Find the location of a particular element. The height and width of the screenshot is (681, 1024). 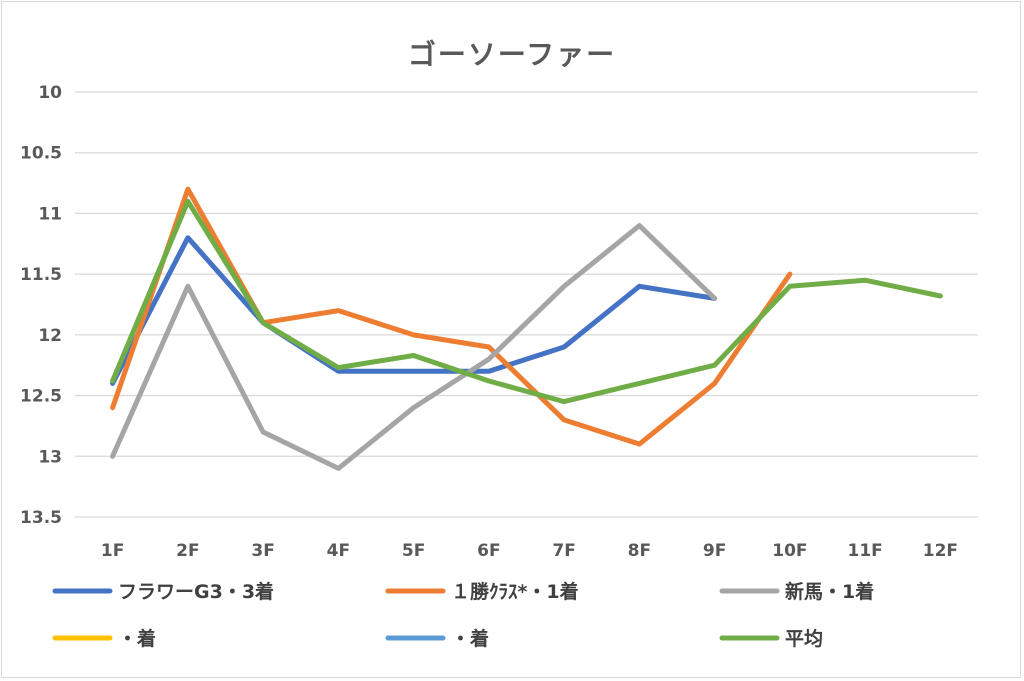

chart-title: ゴーソーファー is located at coordinates (512, 54).